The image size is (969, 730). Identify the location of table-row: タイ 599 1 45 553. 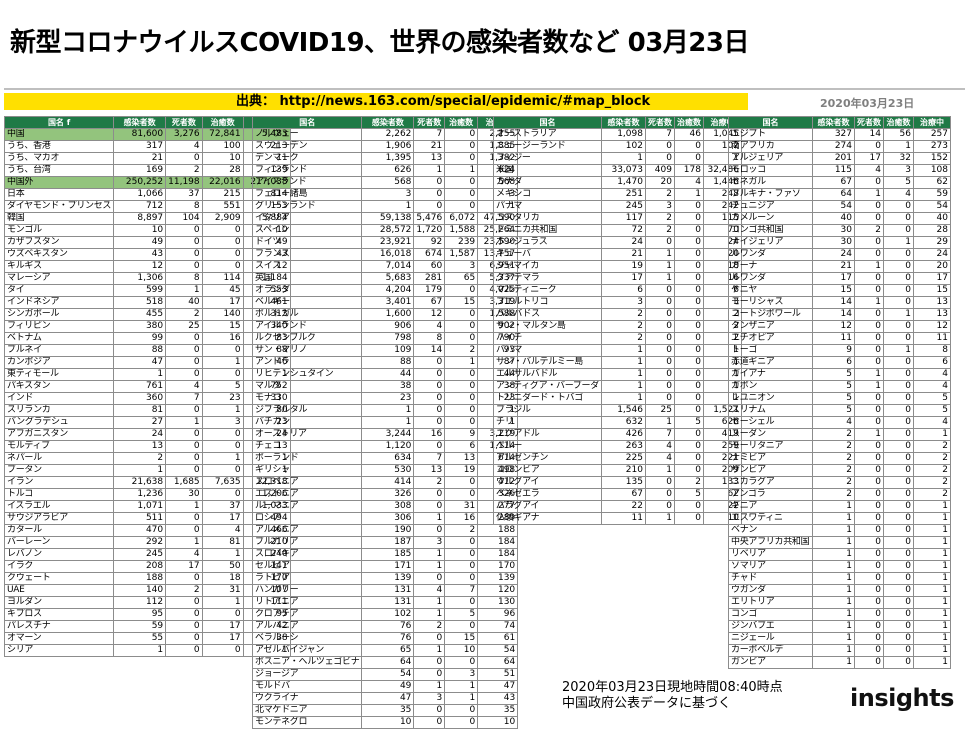
(147, 290).